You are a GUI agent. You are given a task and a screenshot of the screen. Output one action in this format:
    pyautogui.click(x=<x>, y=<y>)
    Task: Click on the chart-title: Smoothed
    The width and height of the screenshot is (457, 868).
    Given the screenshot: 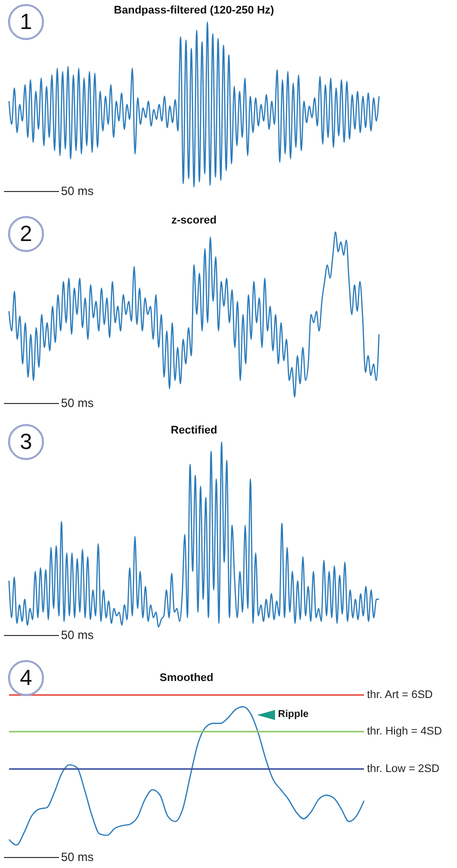 What is the action you would take?
    pyautogui.click(x=187, y=678)
    